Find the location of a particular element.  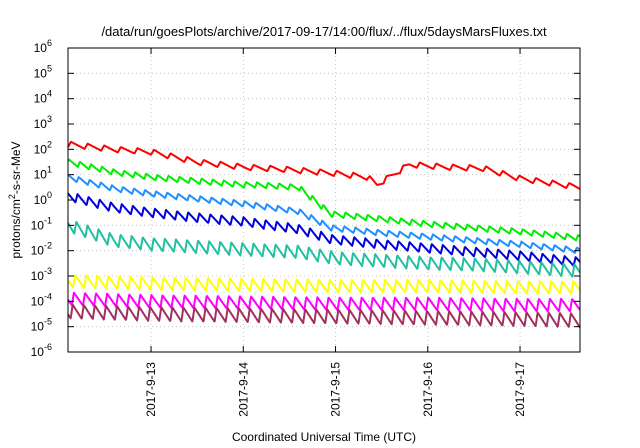

y-tick-label: 10⁻¹ is located at coordinates (41, 223).